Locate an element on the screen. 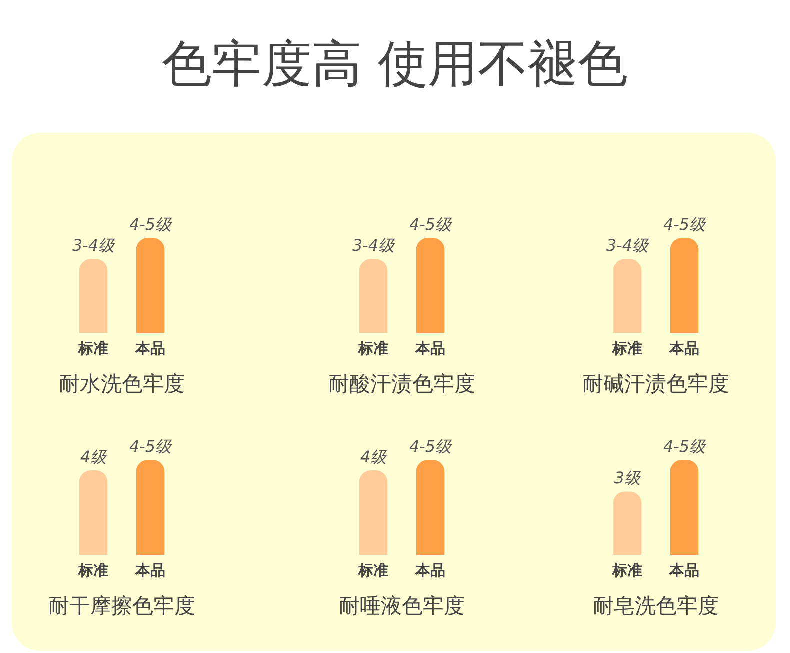  text: 耐酸汗渍色牢度 is located at coordinates (402, 384).